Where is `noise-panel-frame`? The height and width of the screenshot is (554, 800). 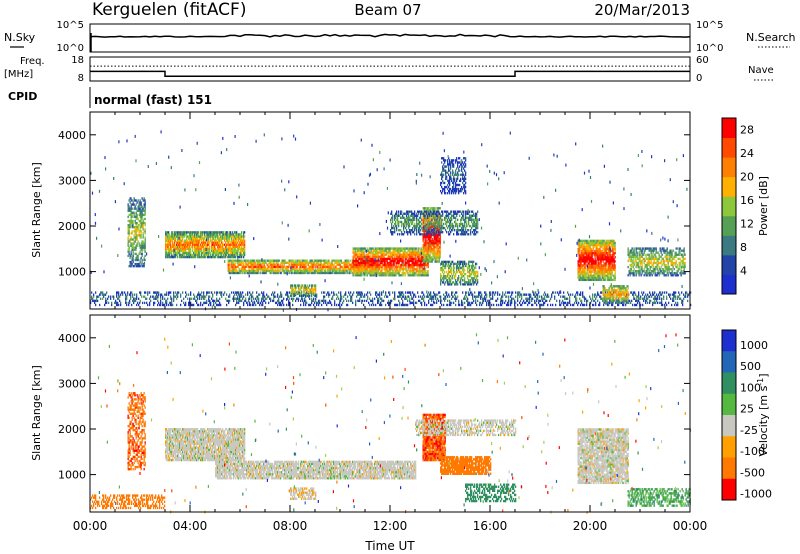 noise-panel-frame is located at coordinates (390, 38).